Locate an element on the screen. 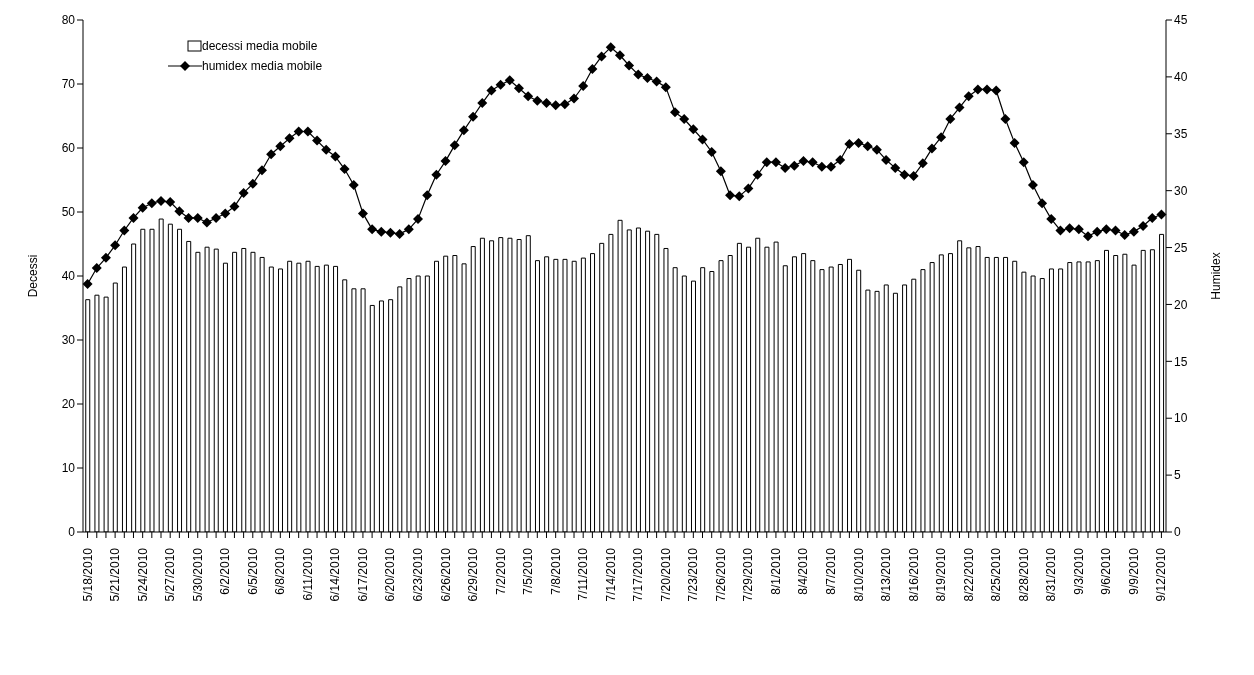 Image resolution: width=1254 pixels, height=675 pixels. x-tick-label: 7/23/2010 is located at coordinates (693, 574).